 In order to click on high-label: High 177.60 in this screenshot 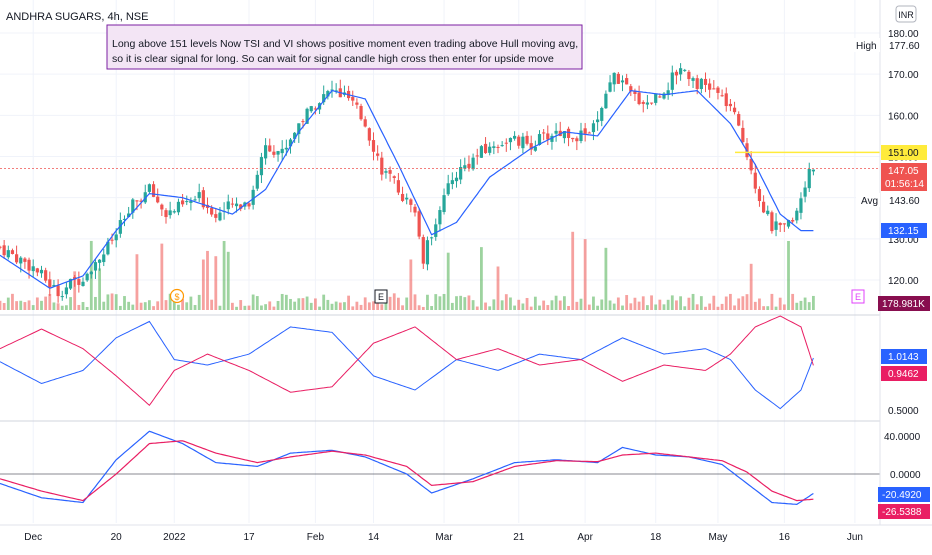, I will do `click(890, 45)`.